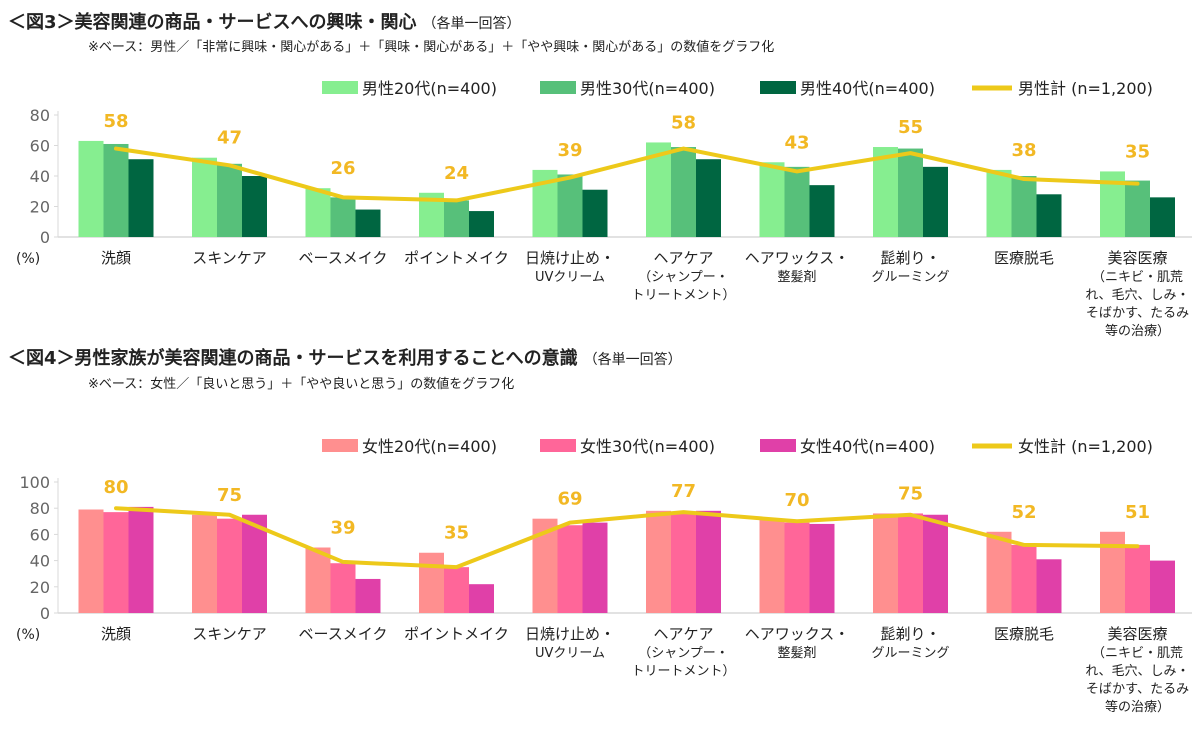 The width and height of the screenshot is (1200, 731). I want to click on category-label: グルーミング, so click(910, 277).